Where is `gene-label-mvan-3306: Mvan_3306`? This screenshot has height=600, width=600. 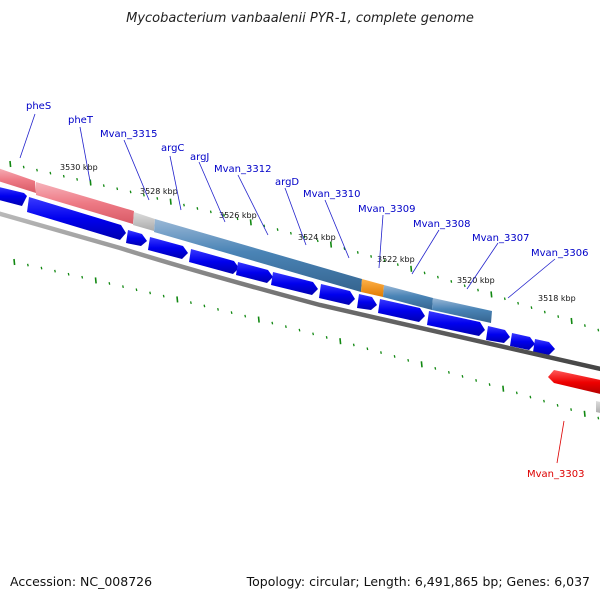
gene-label-mvan-3306: Mvan_3306 is located at coordinates (559, 253).